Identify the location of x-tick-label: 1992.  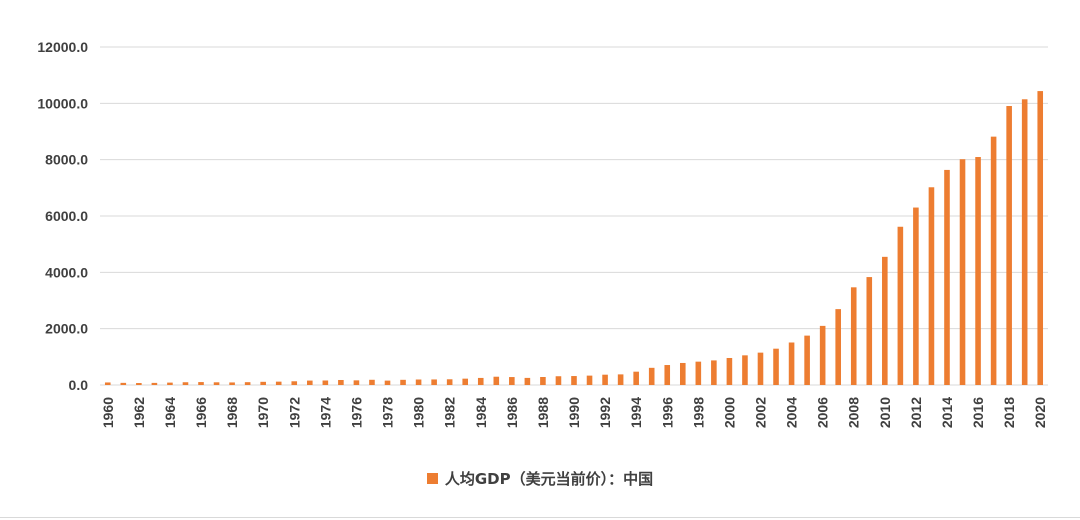
(605, 412).